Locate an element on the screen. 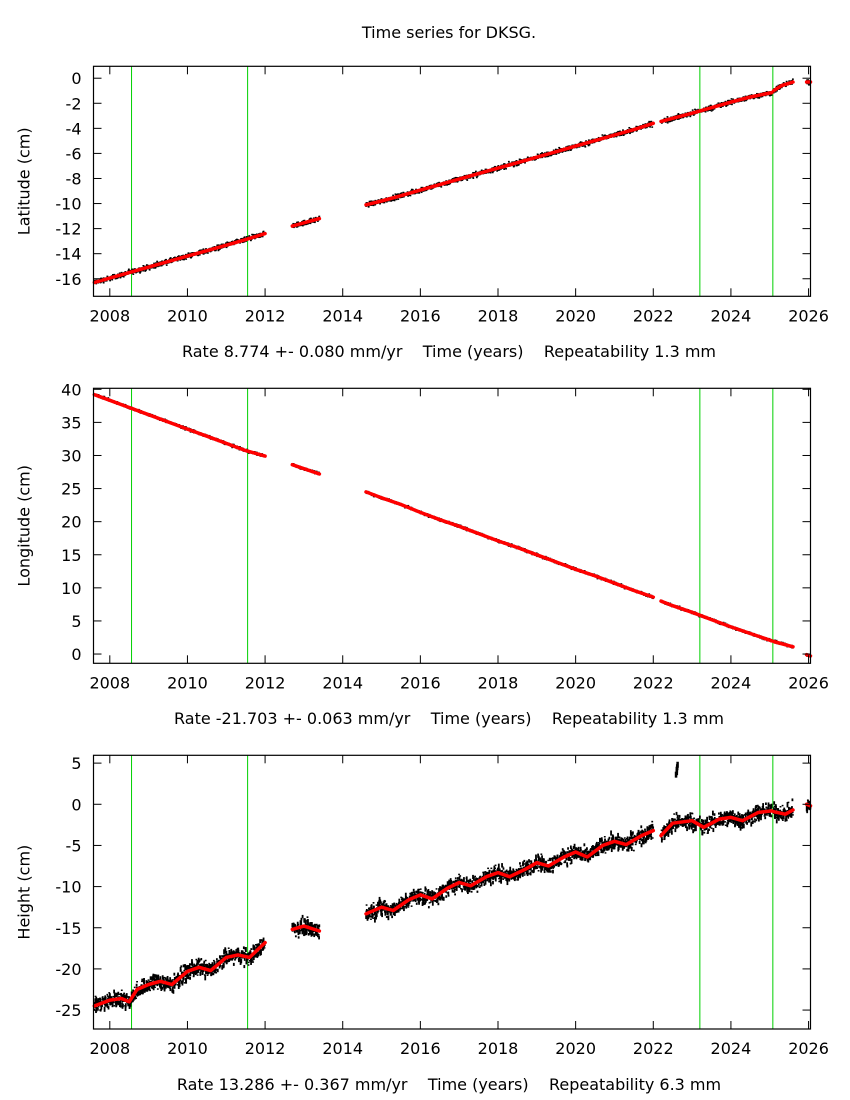  figure-title: Time series for DKSG. is located at coordinates (448, 32).